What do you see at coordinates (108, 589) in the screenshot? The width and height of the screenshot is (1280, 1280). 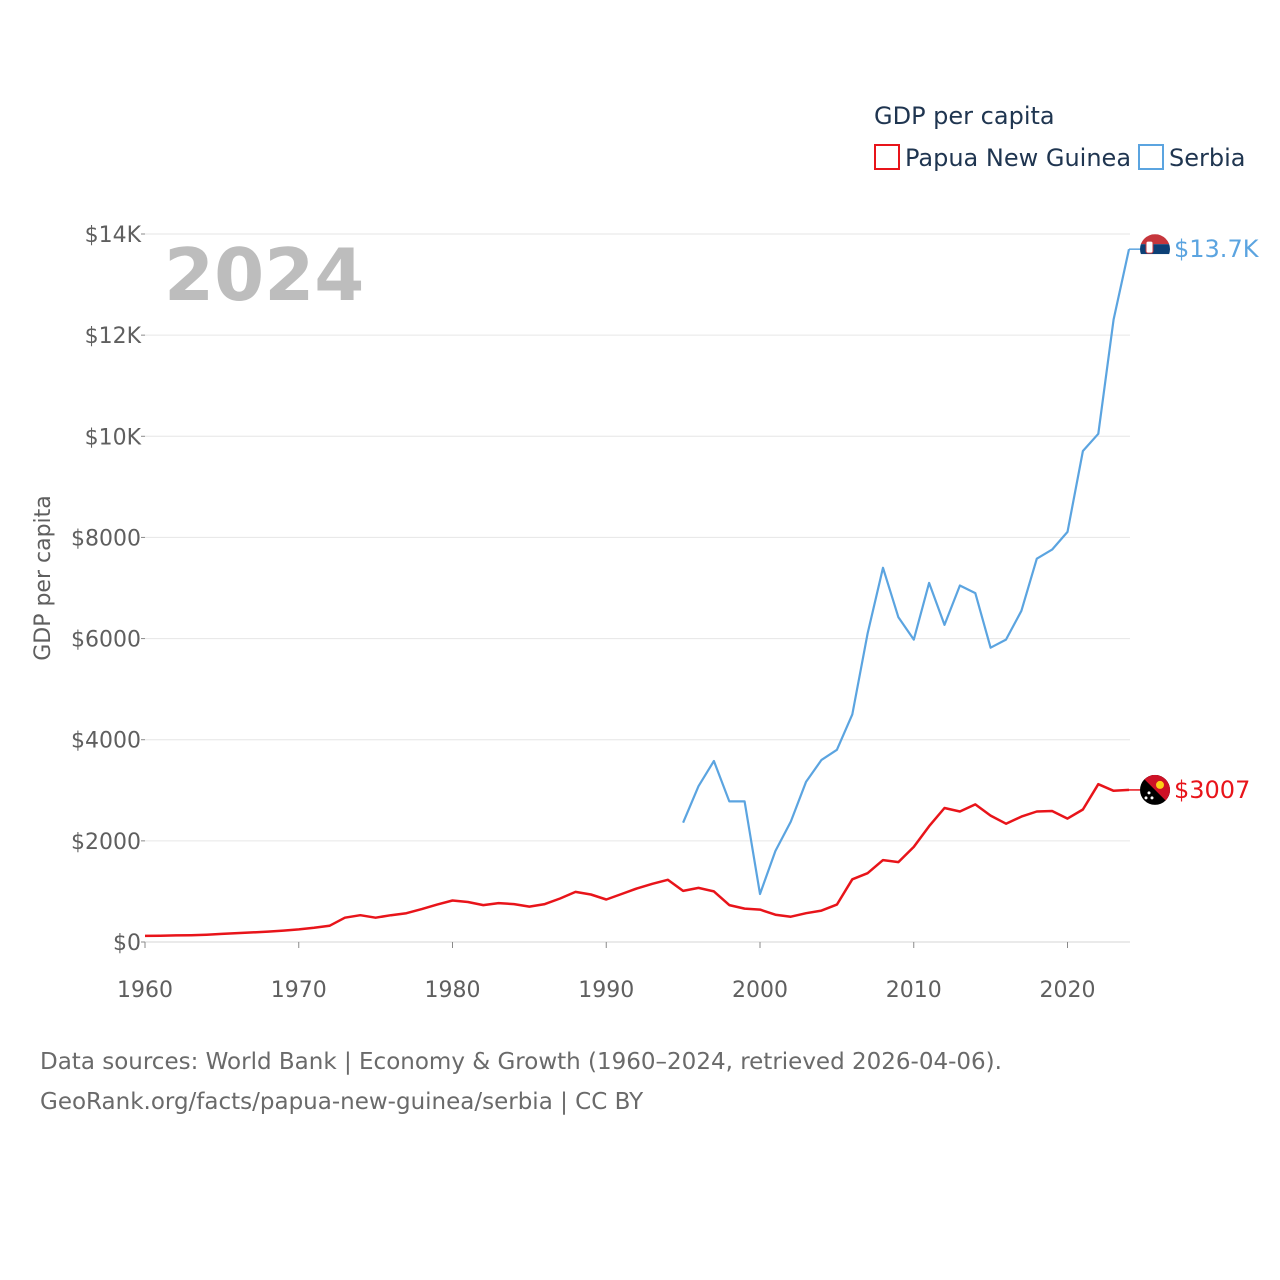 I see `y-axis: $0 $2000 $4000 $6000 $8000 $10K $12K $14K` at bounding box center [108, 589].